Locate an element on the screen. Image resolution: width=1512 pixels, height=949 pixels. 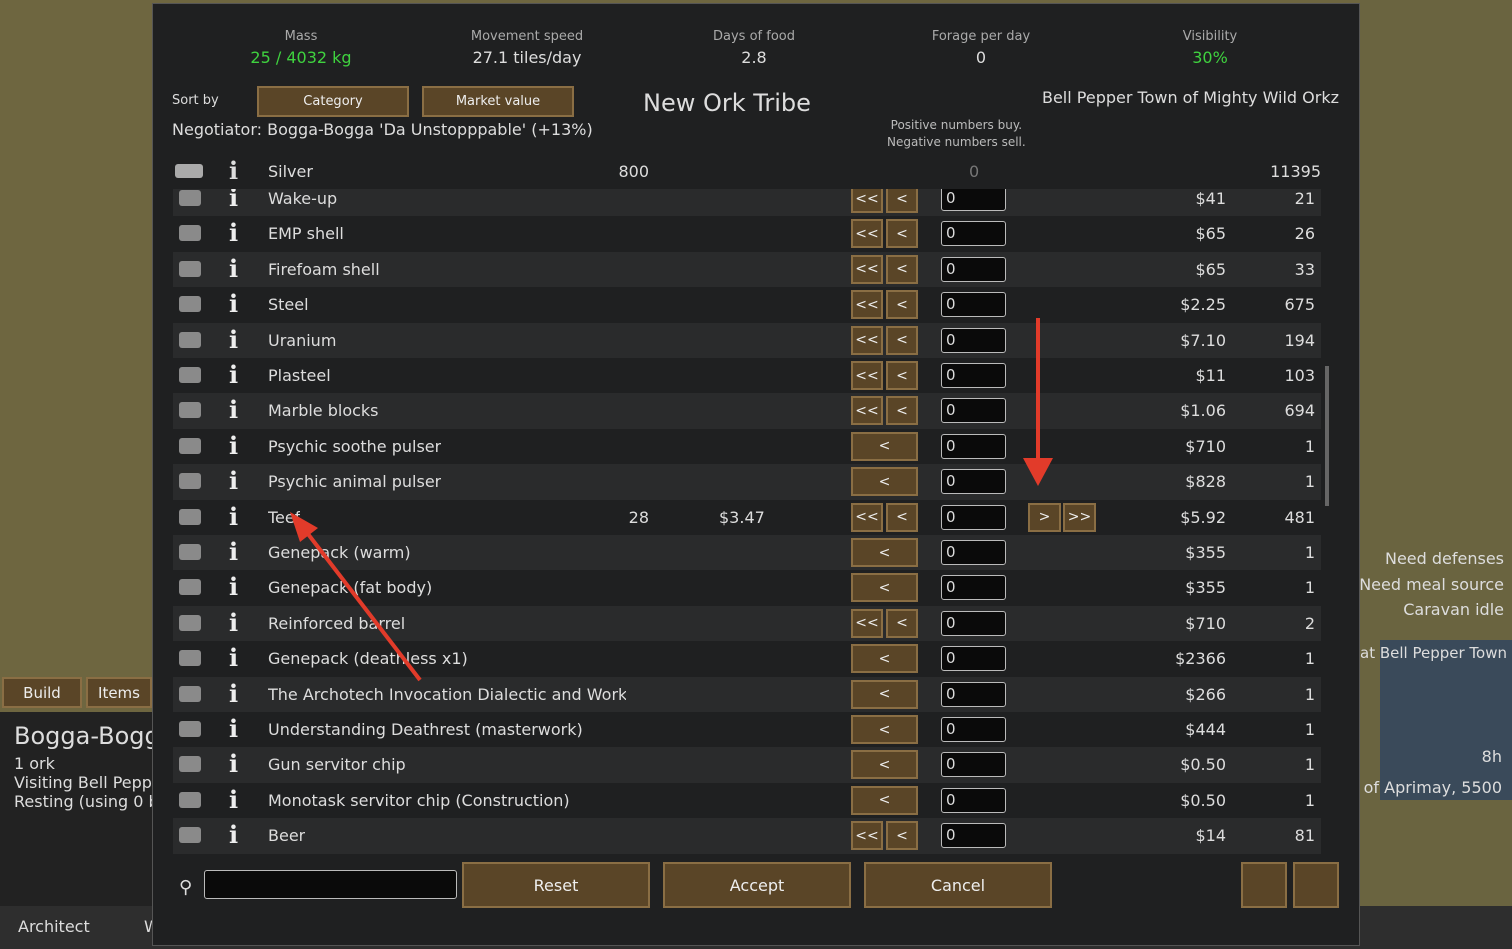
reset-button: Reset is located at coordinates (556, 885).